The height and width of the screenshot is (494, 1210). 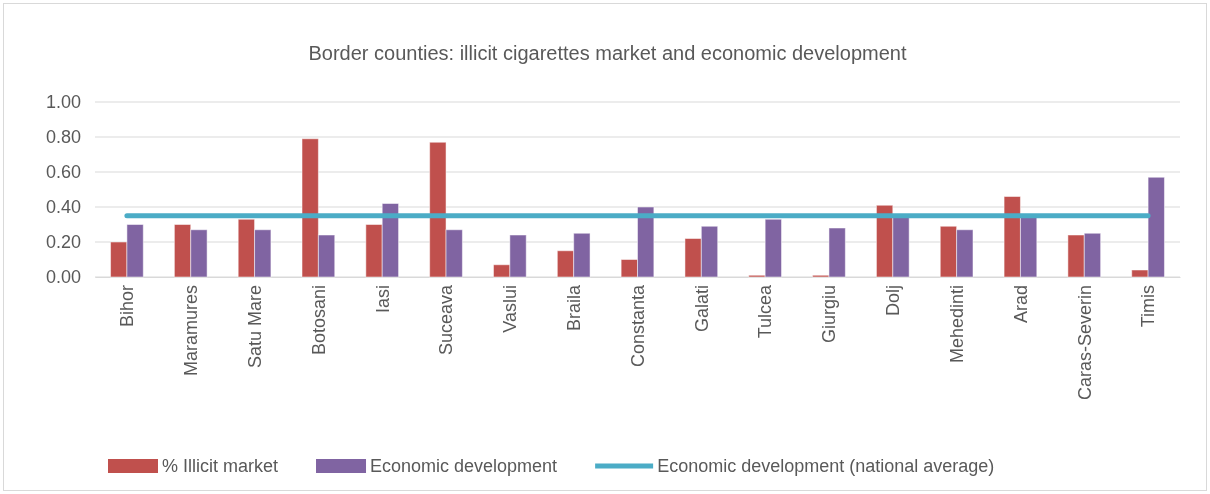 I want to click on x-tick-label: Mehedinti, so click(x=956, y=324).